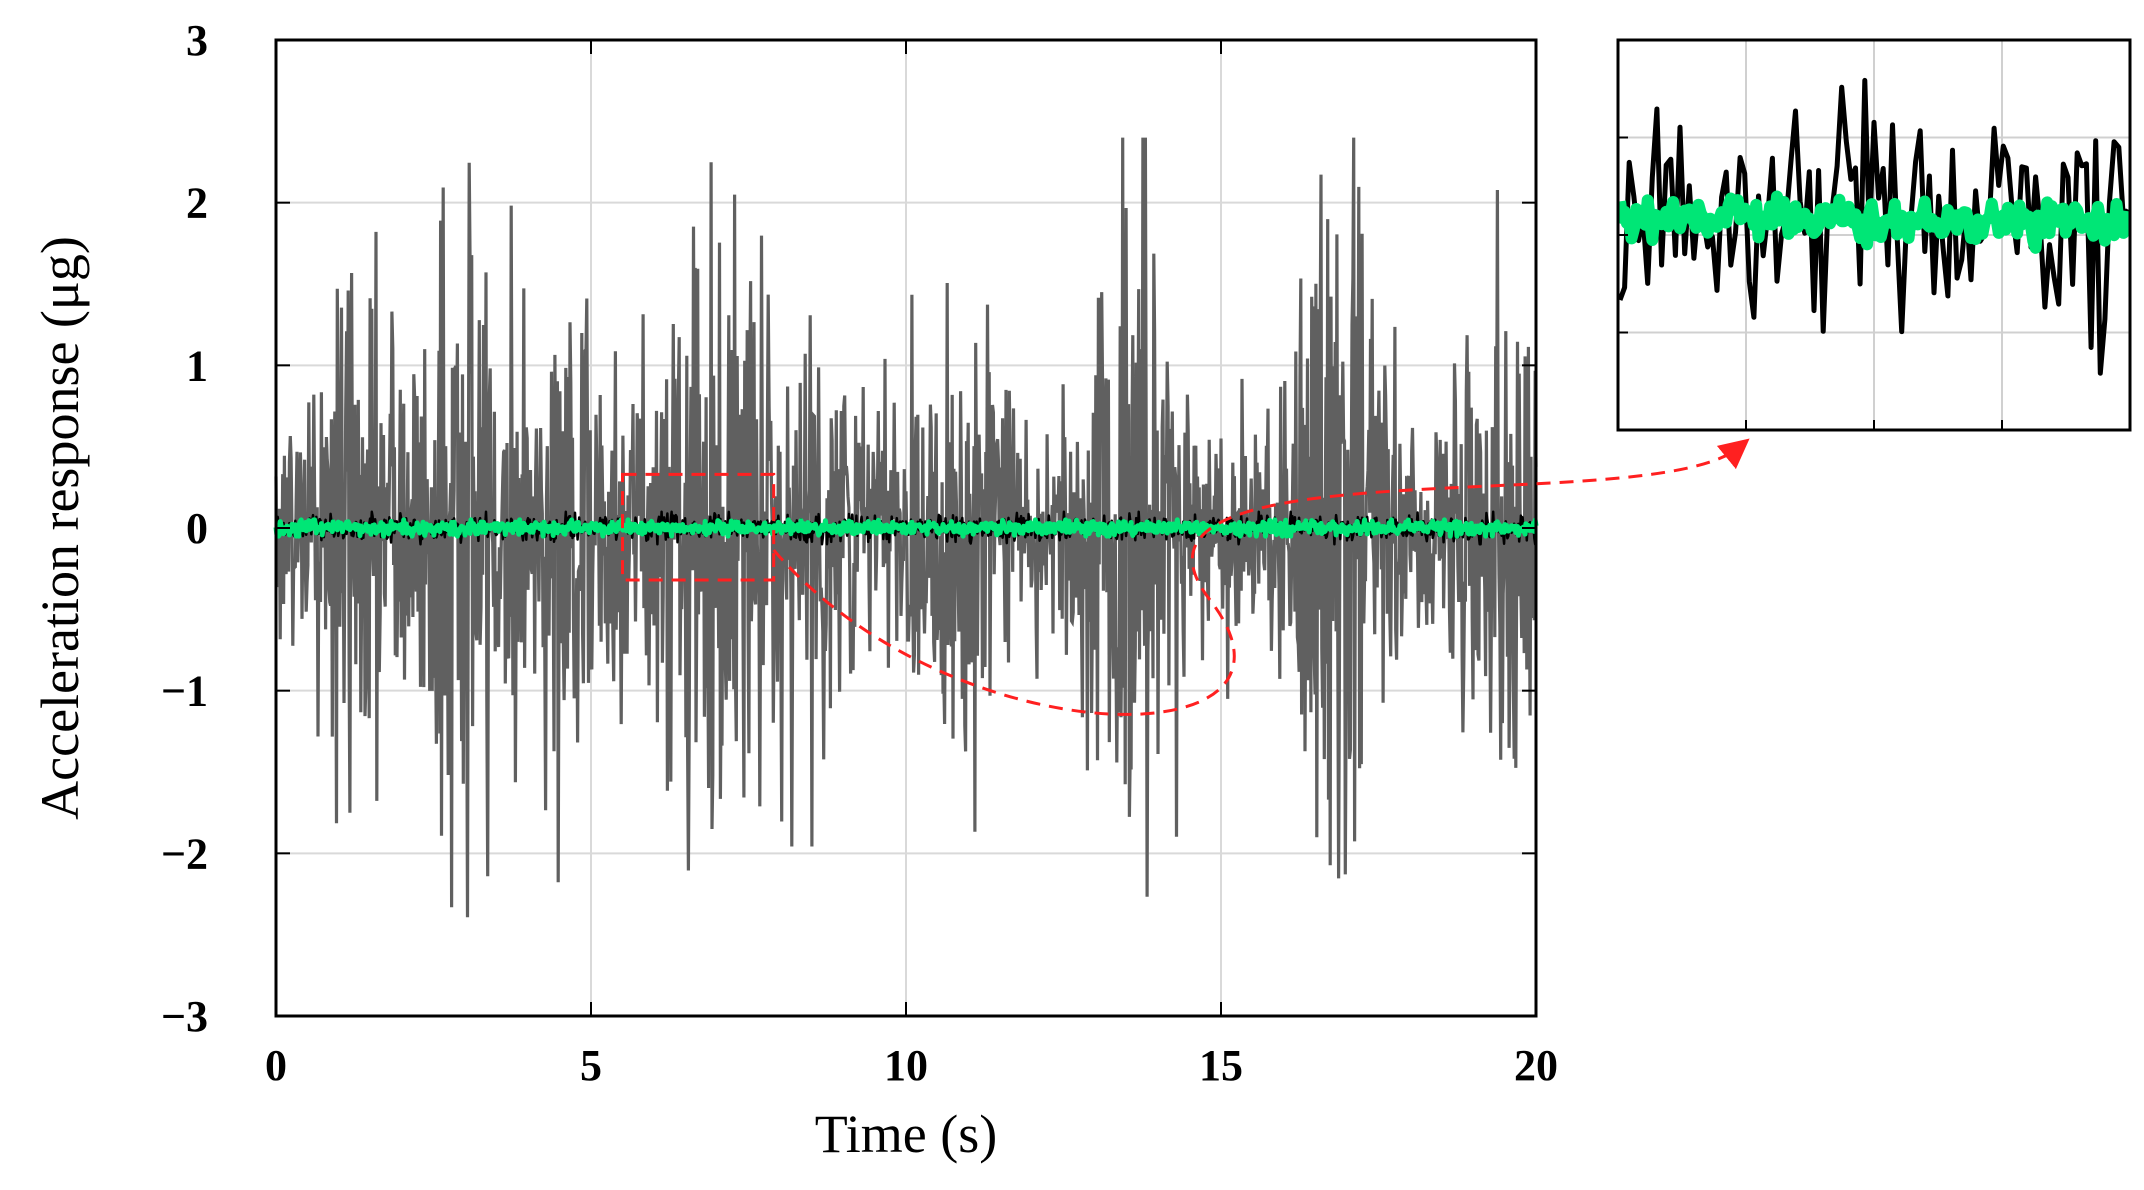 This screenshot has height=1190, width=2144. Describe the element at coordinates (184, 853) in the screenshot. I see `y-tick-label: −2` at that location.